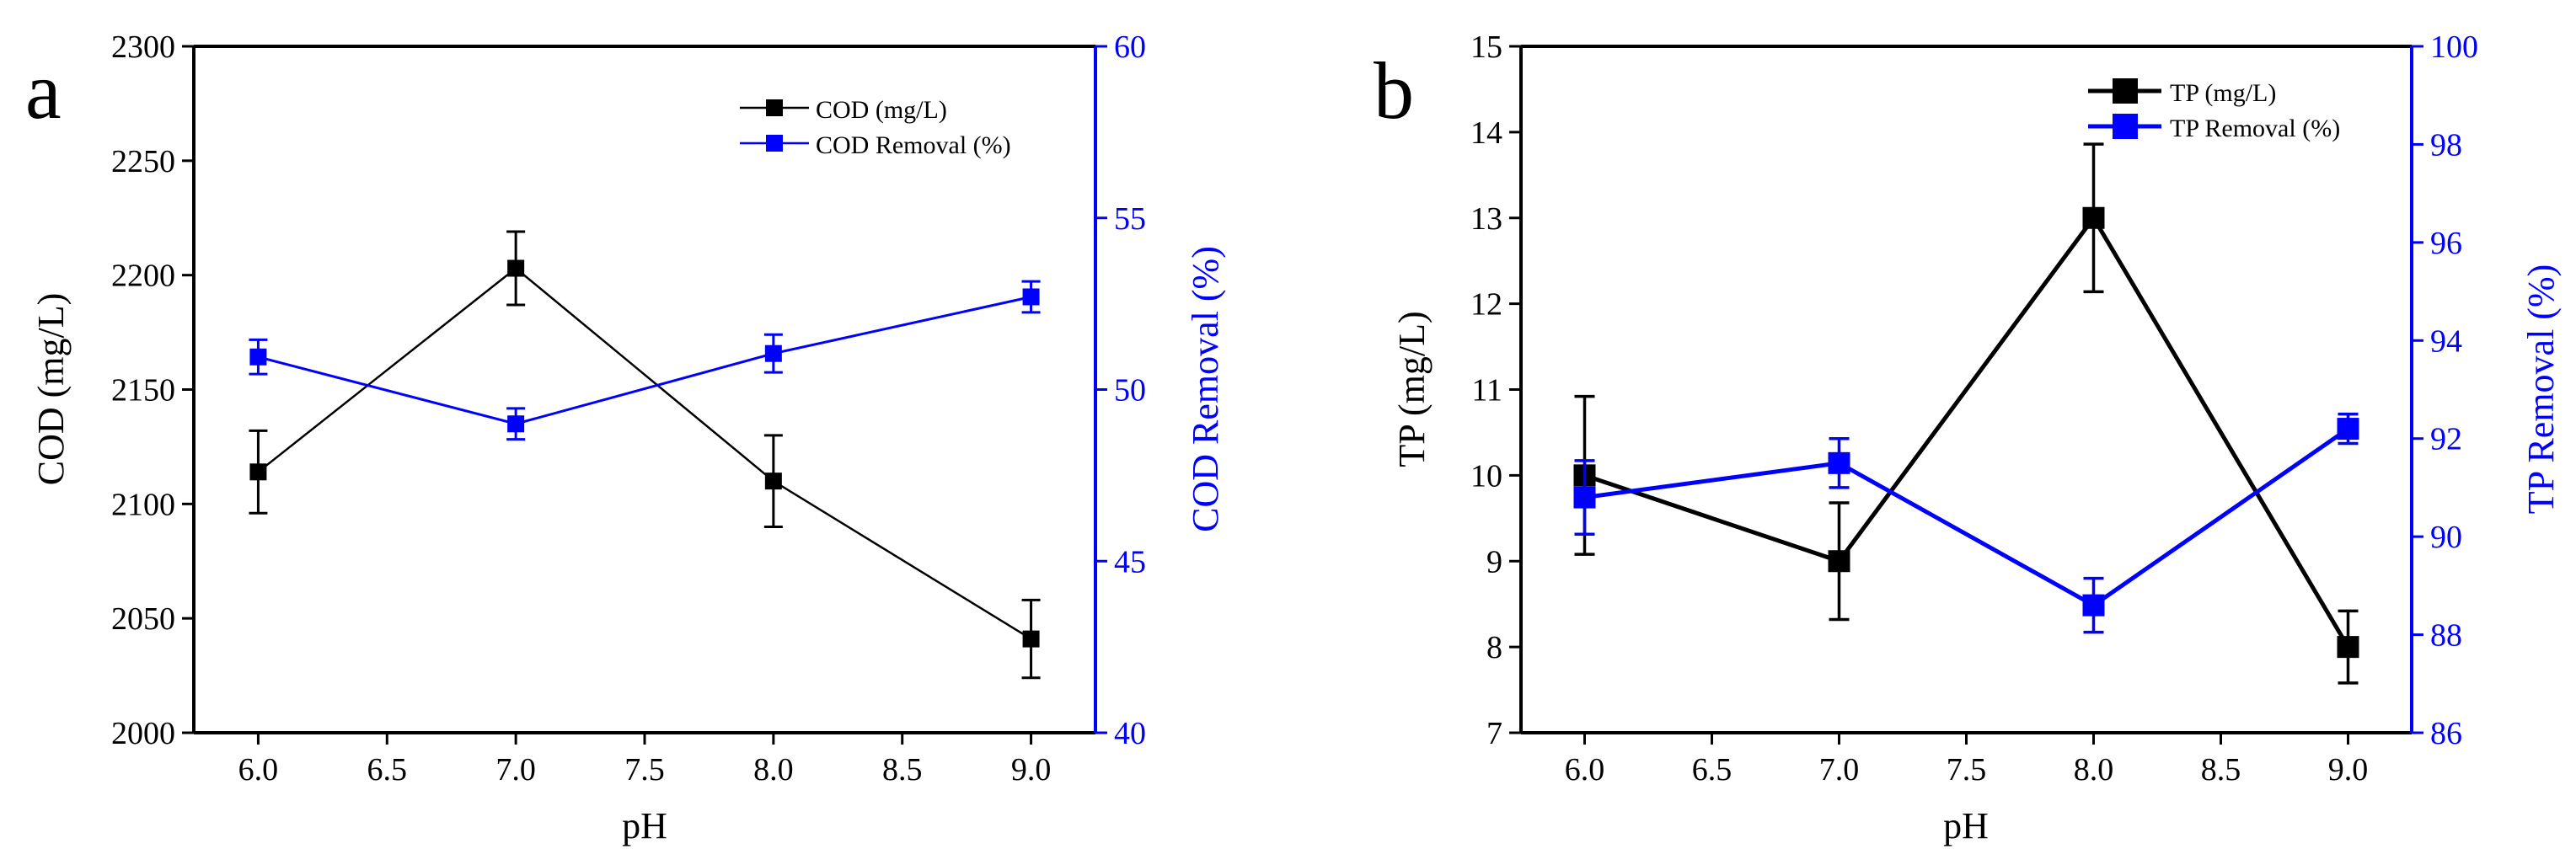 Image resolution: width=2576 pixels, height=865 pixels. I want to click on panel-b-y-right-label: TP Removal (%), so click(2541, 389).